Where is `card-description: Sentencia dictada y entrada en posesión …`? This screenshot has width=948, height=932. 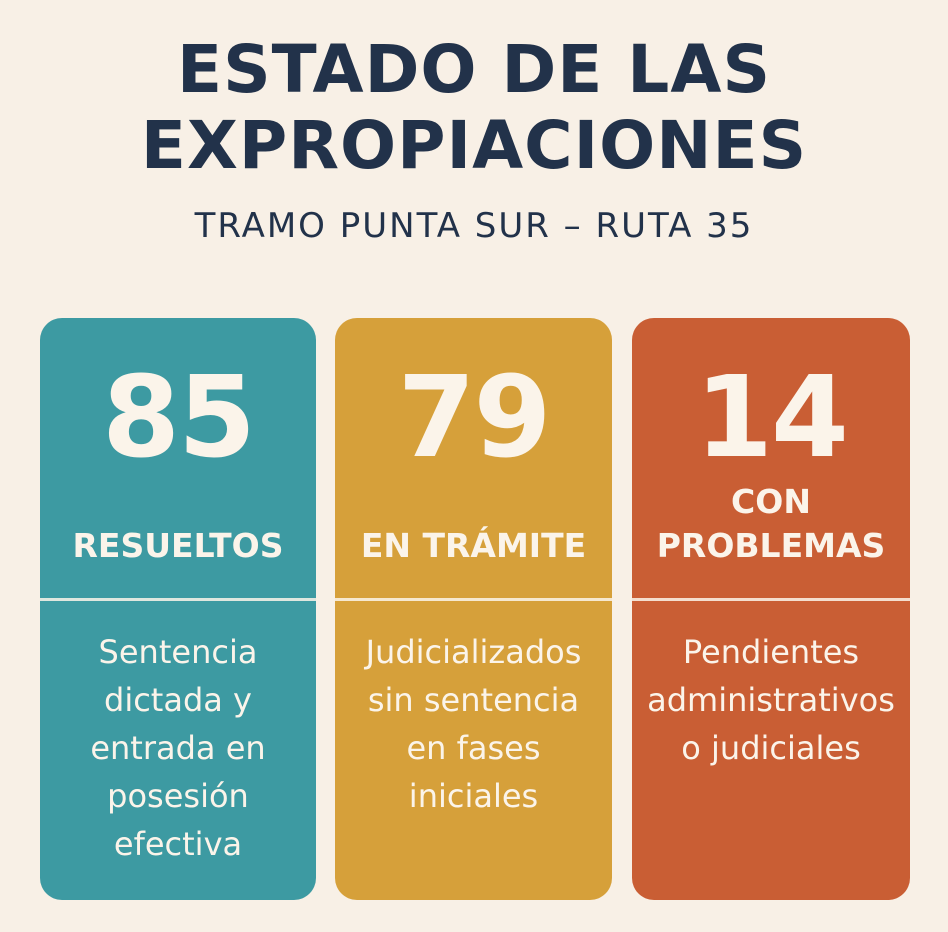
card-description: Sentencia dictada y entrada en posesión … is located at coordinates (178, 748).